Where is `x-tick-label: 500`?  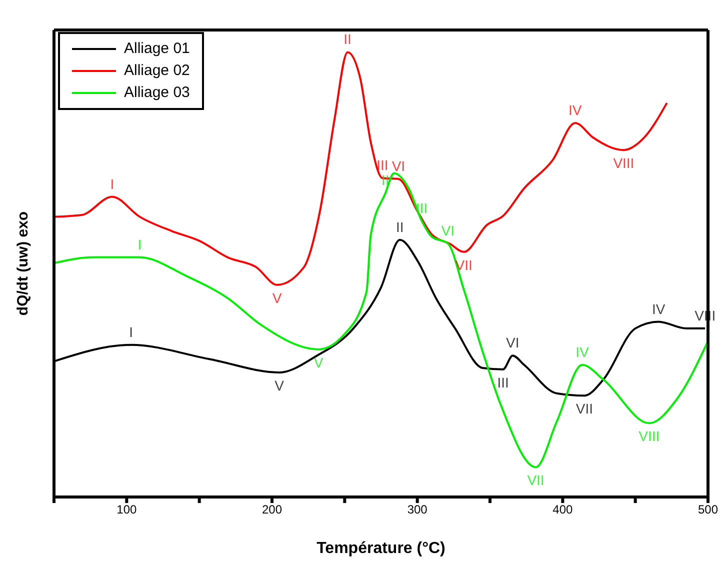
x-tick-label: 500 is located at coordinates (708, 509).